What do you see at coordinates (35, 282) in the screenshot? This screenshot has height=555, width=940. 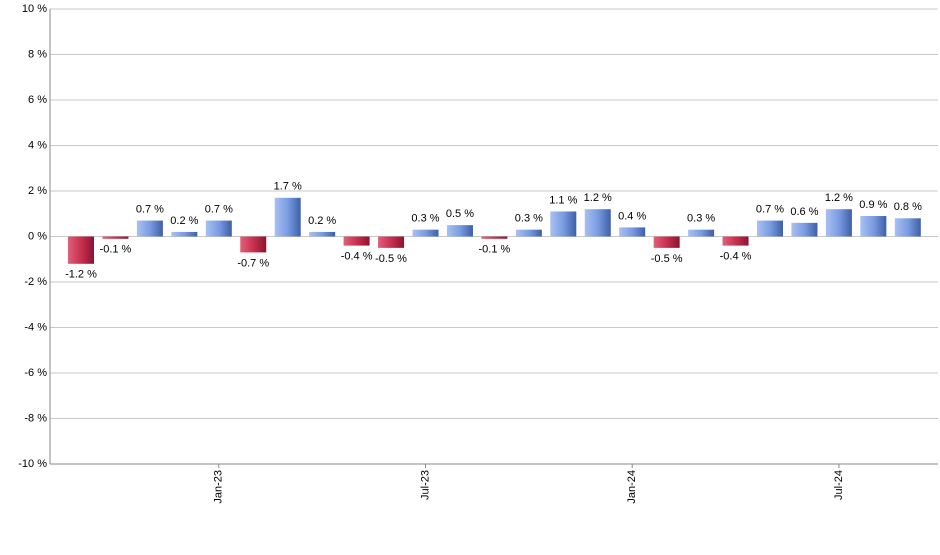 I see `y-tick-label: -2 %` at bounding box center [35, 282].